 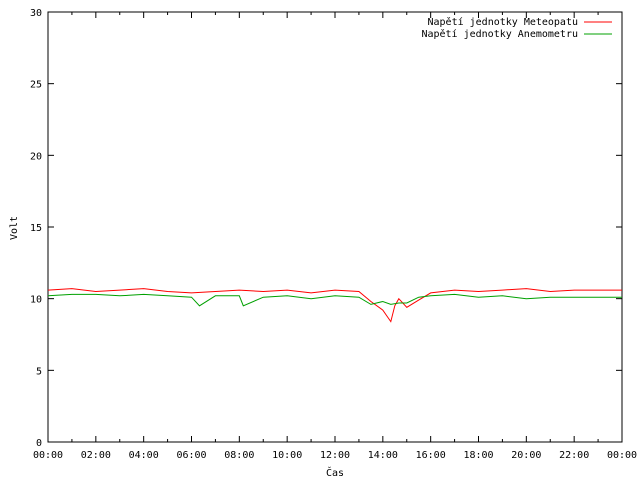 I want to click on y-axis-label: Volt, so click(x=14, y=228).